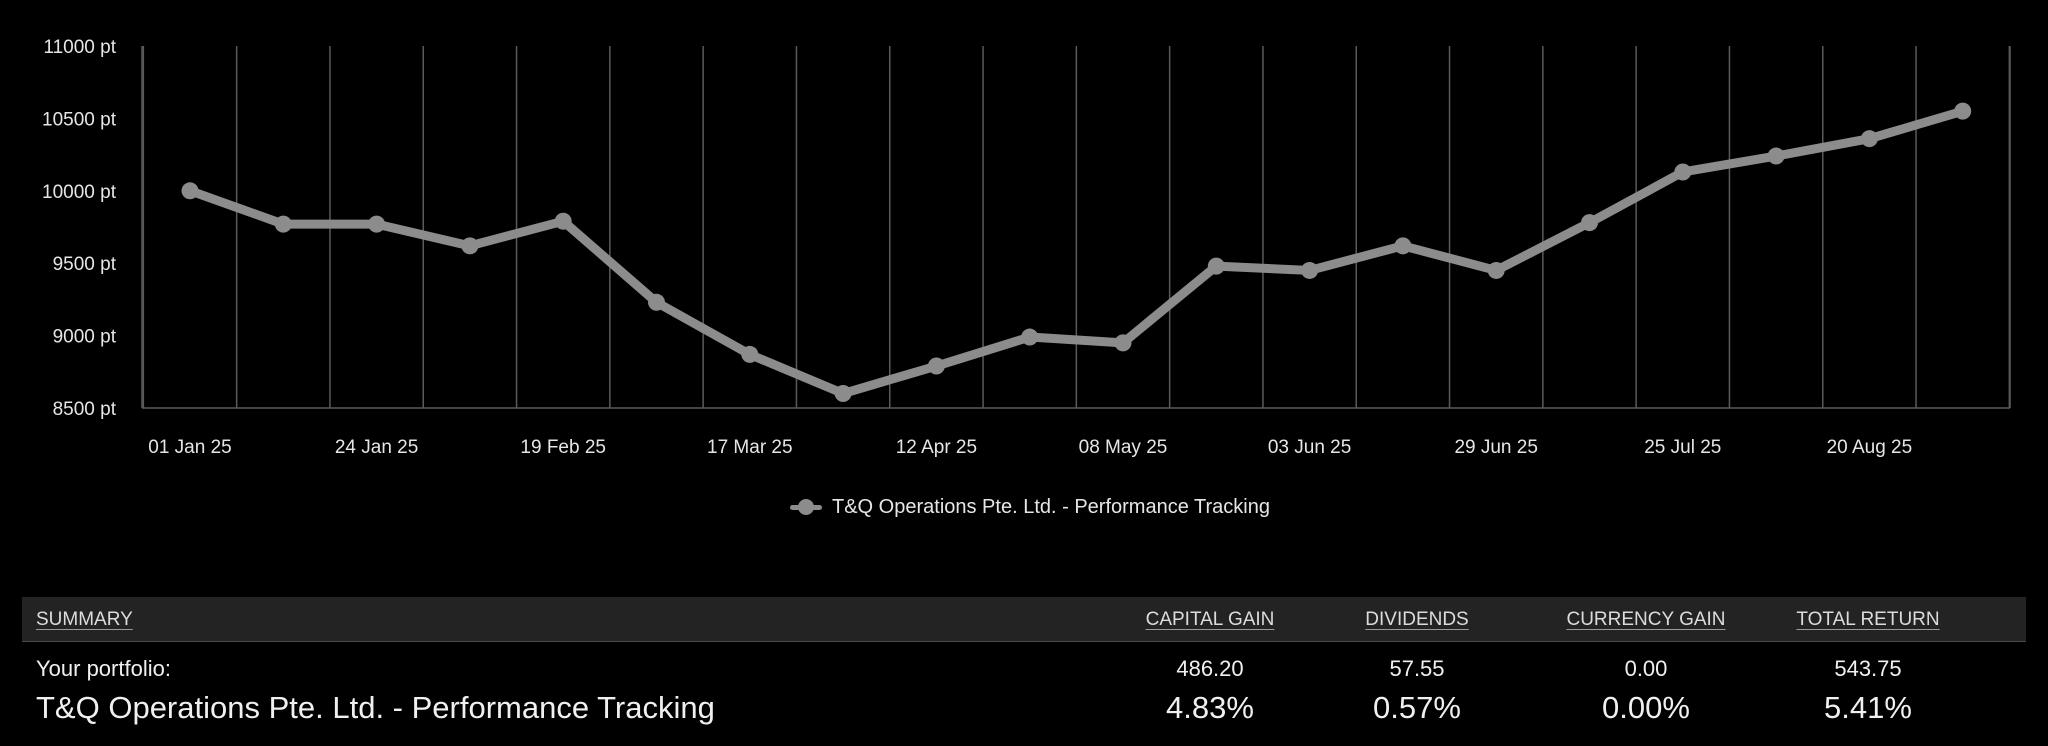 This screenshot has height=746, width=2048. I want to click on y-tick-label: 8500 pt, so click(85, 409).